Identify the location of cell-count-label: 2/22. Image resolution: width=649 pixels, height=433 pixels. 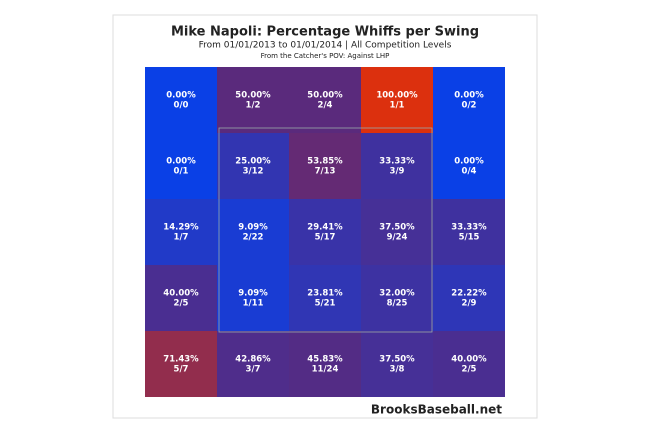
(253, 238).